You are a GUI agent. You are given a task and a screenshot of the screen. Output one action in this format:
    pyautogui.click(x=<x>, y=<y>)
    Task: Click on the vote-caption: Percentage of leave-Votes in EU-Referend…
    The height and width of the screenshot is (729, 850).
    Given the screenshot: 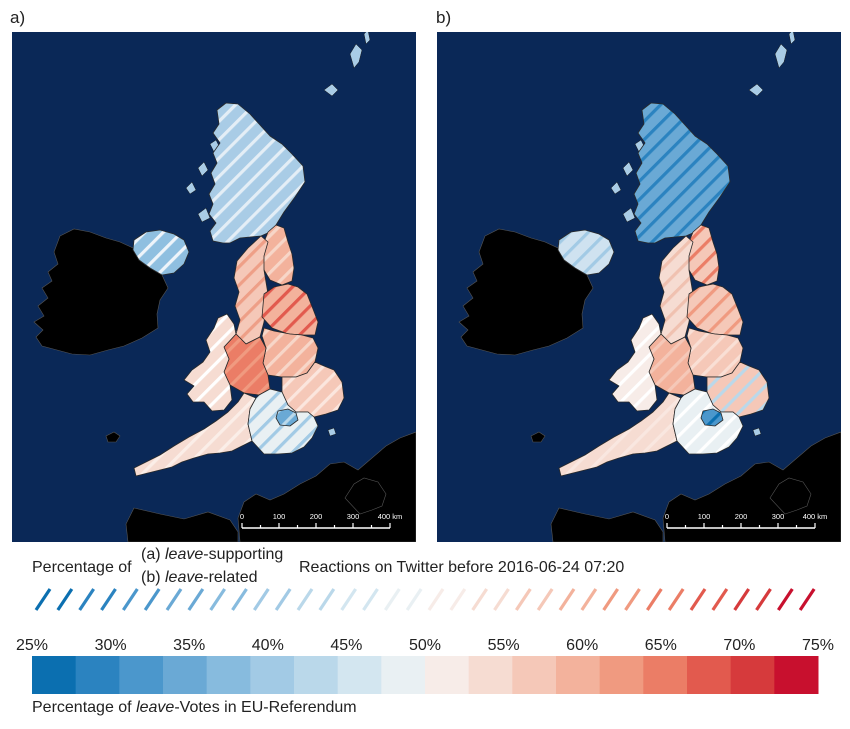 What is the action you would take?
    pyautogui.click(x=194, y=707)
    